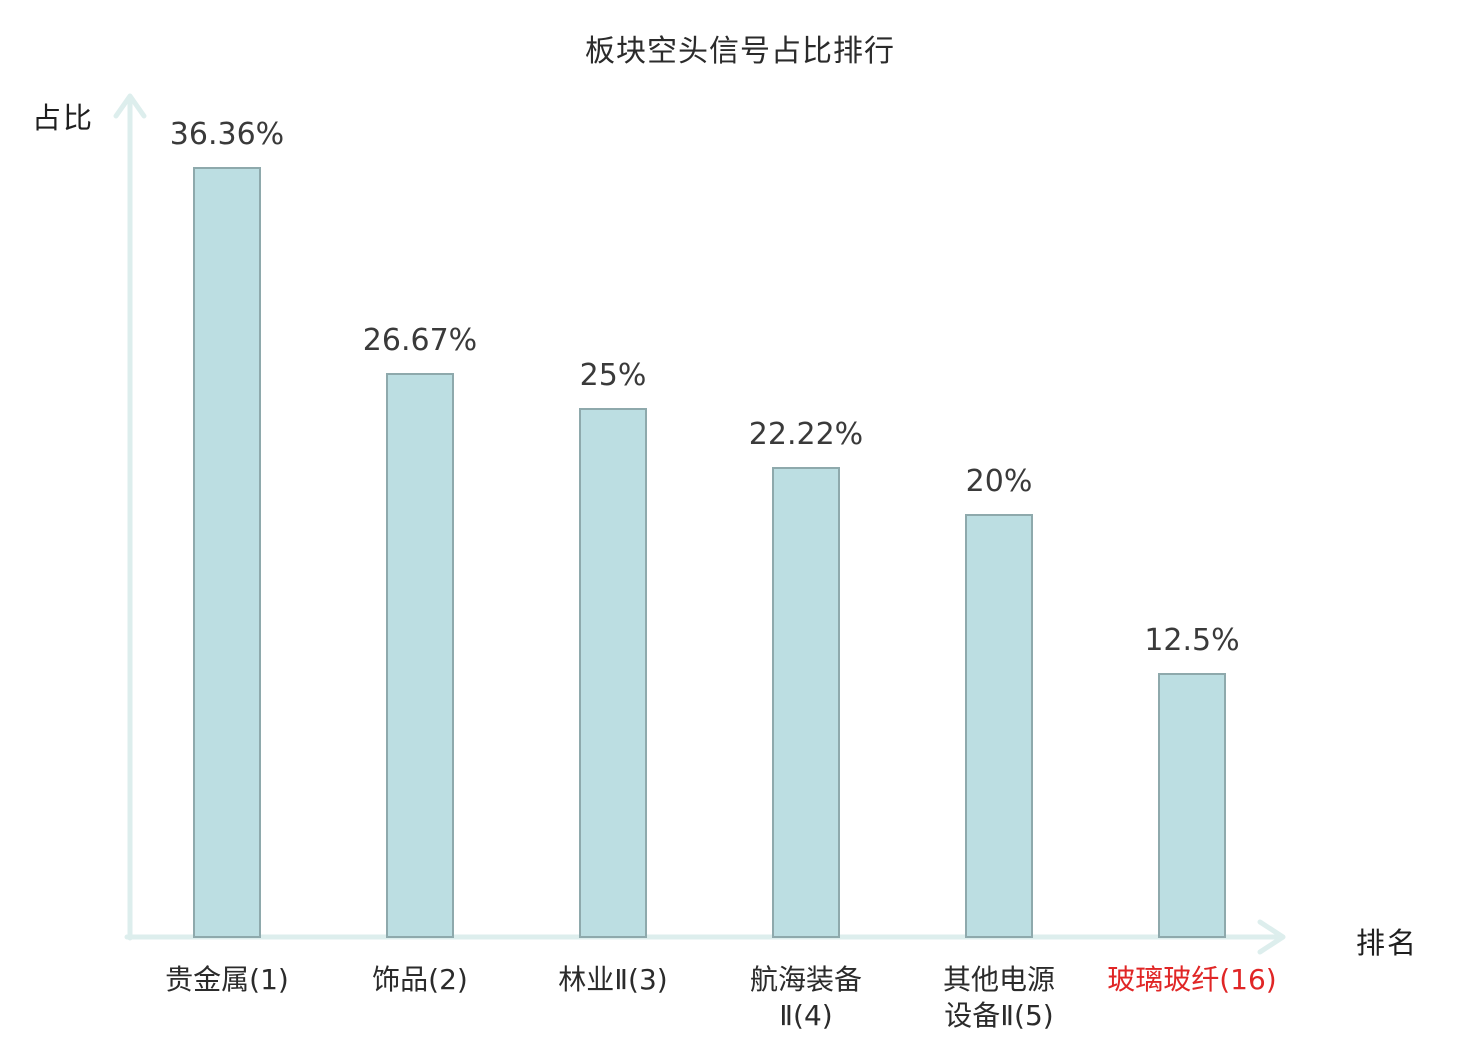 The height and width of the screenshot is (1040, 1480). Describe the element at coordinates (1192, 979) in the screenshot. I see `category-label-6: 玻璃玻纤(16)` at that location.